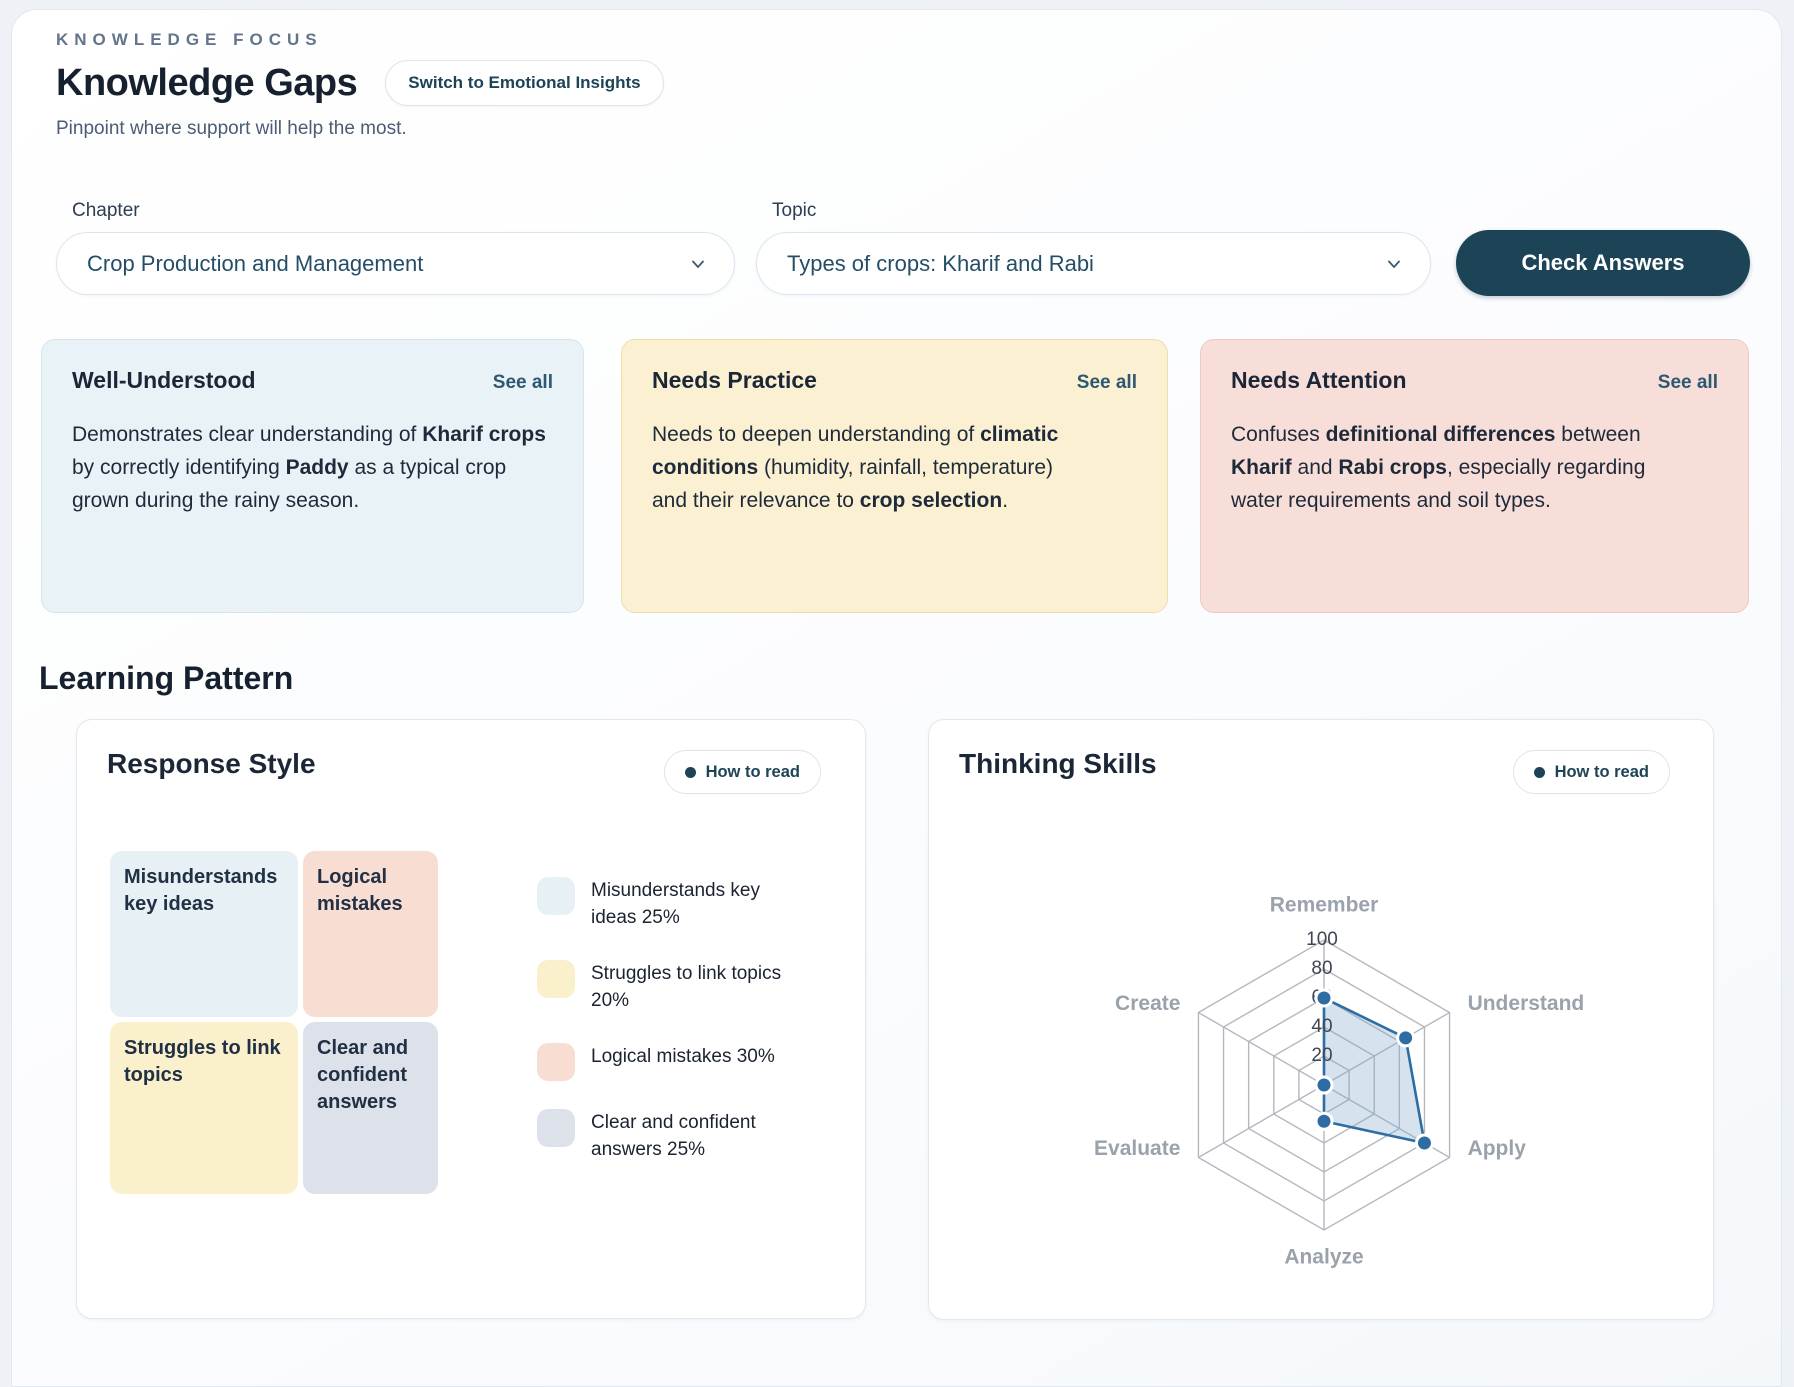 The image size is (1794, 1387). I want to click on treemap-block-misunderstands: Misunderstands key ideas, so click(204, 934).